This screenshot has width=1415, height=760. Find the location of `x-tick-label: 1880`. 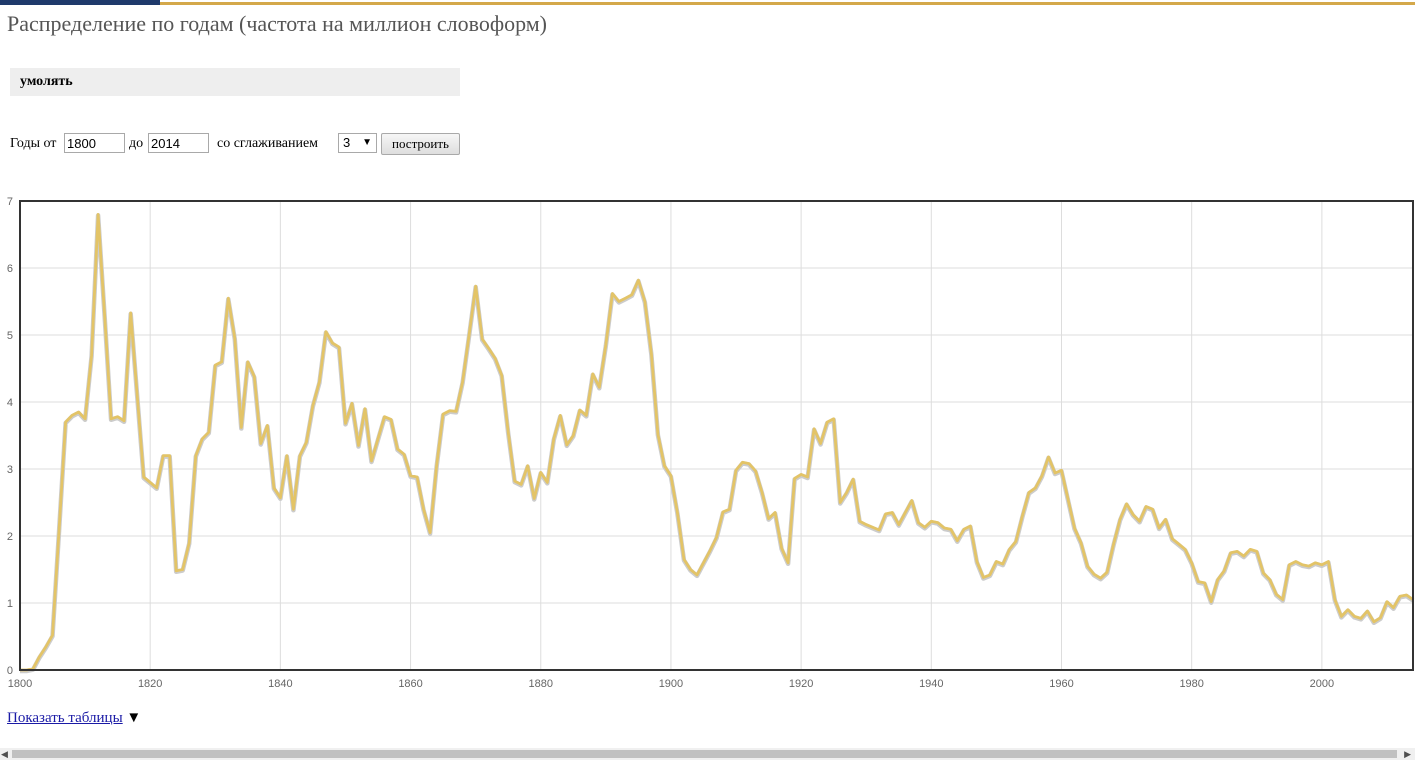

x-tick-label: 1880 is located at coordinates (541, 684).